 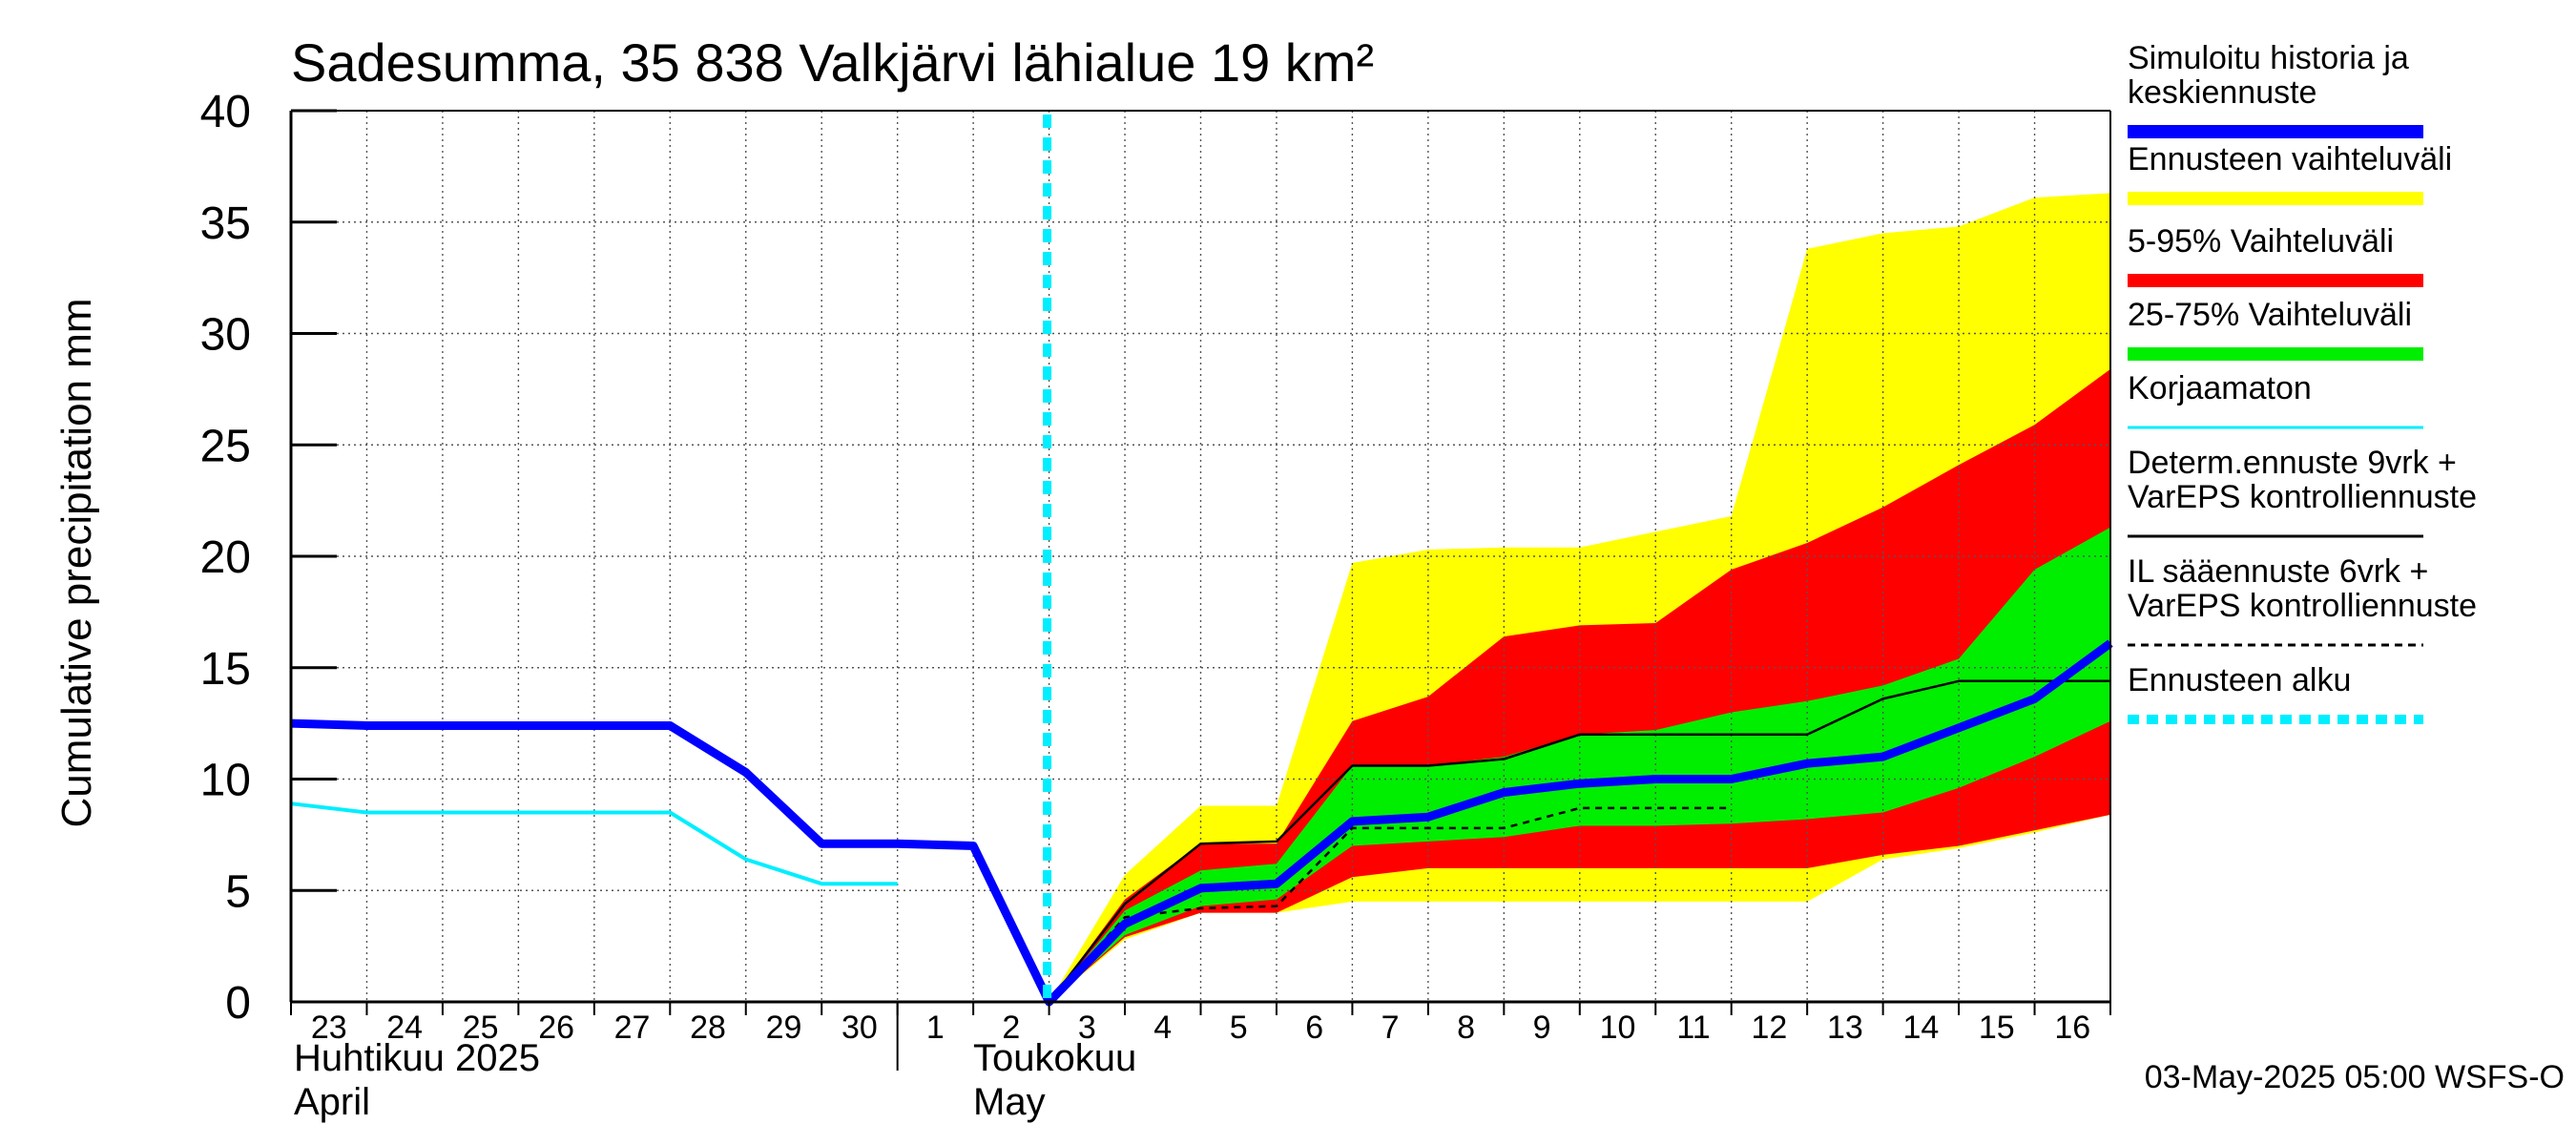 I want to click on x-tick-label: 9, so click(x=1542, y=1028).